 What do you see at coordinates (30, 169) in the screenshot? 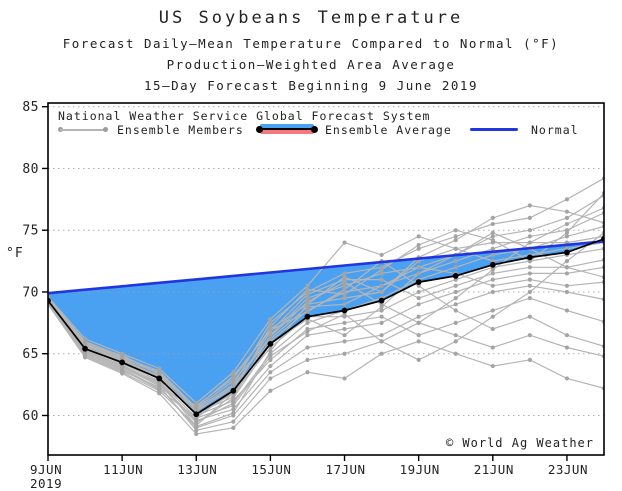
I see `y-tick-label: 80` at bounding box center [30, 169].